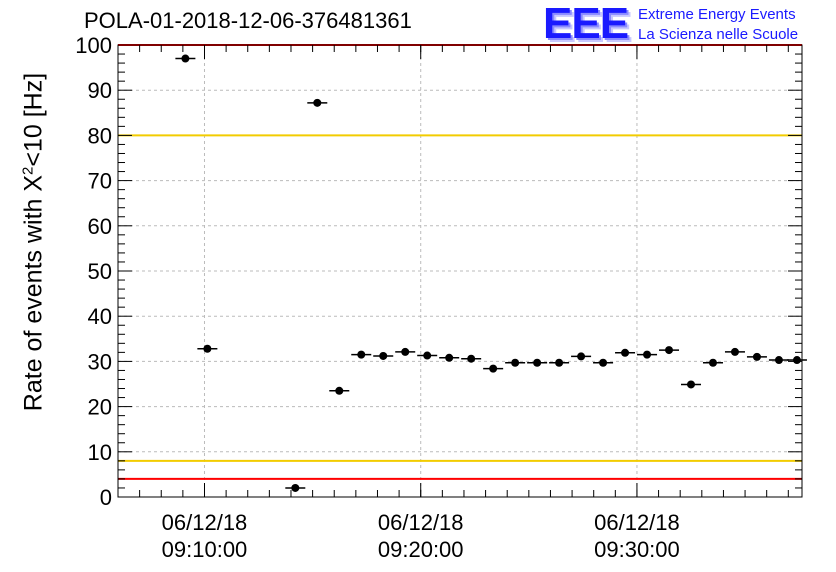  What do you see at coordinates (100, 181) in the screenshot?
I see `y-tick-label: 70` at bounding box center [100, 181].